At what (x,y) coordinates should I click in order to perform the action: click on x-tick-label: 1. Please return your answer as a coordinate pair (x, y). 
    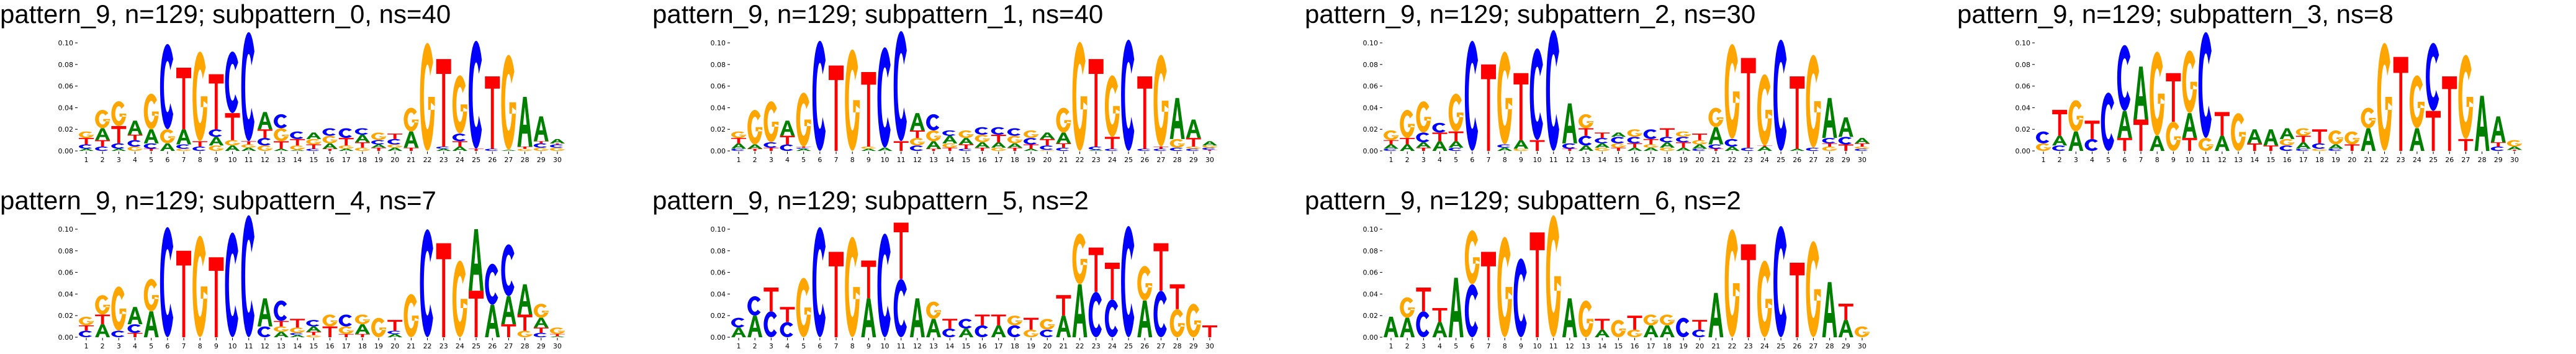
    Looking at the image, I should click on (86, 160).